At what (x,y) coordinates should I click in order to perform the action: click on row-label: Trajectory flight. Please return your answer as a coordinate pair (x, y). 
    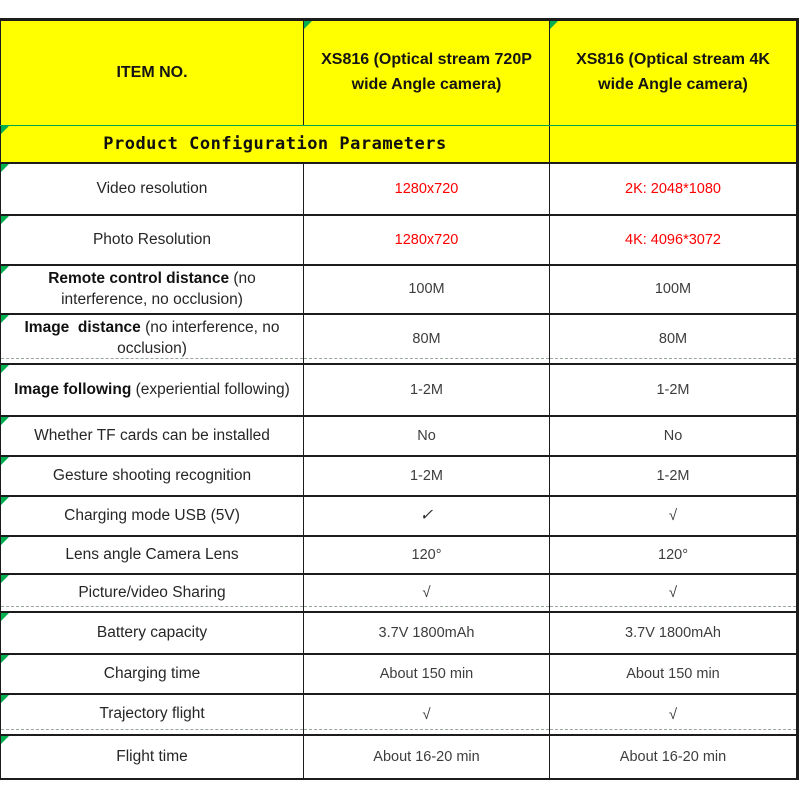
    Looking at the image, I should click on (152, 714).